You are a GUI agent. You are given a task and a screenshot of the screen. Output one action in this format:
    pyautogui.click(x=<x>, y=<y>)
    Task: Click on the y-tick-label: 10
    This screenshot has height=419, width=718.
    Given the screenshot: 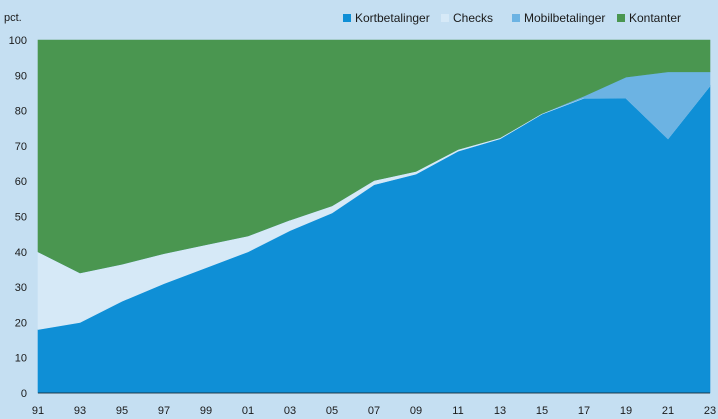 What is the action you would take?
    pyautogui.click(x=21, y=359)
    